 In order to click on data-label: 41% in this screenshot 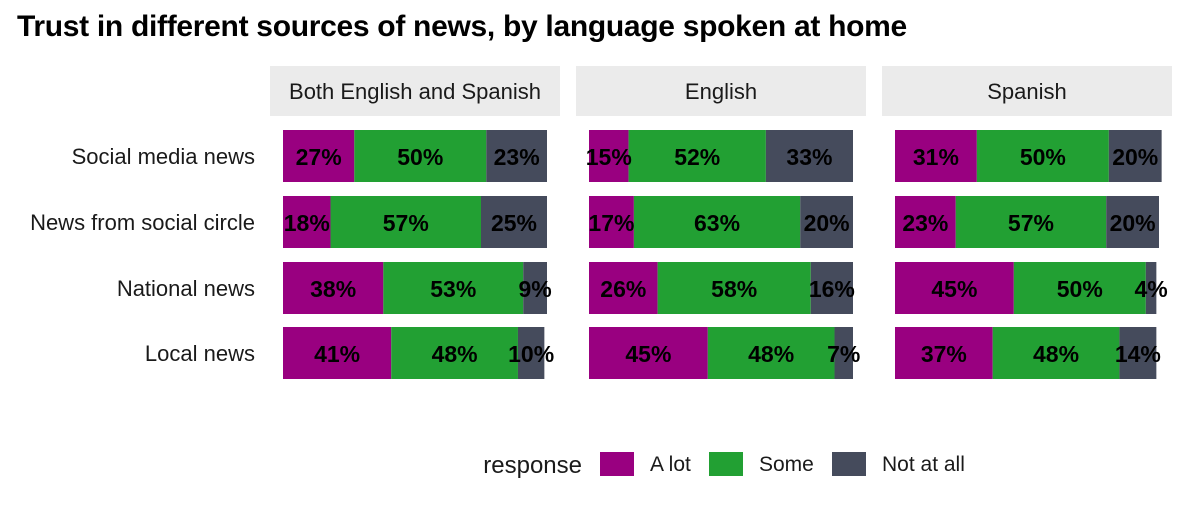, I will do `click(337, 354)`.